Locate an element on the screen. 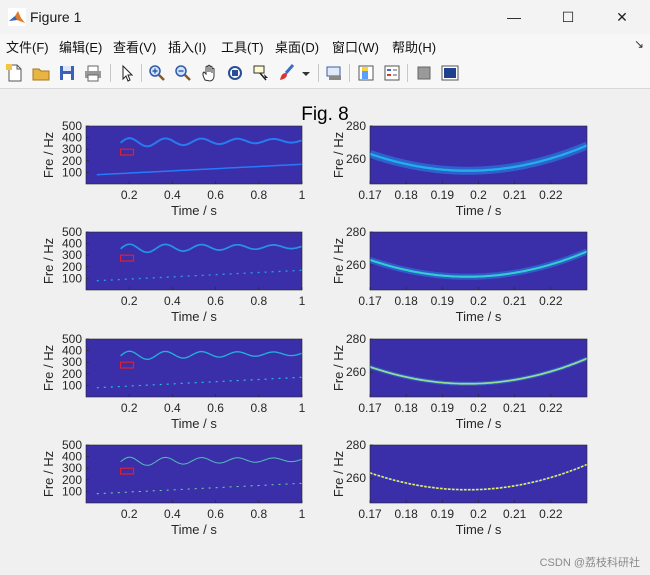 The height and width of the screenshot is (575, 650). menu-edit: 编辑(E) is located at coordinates (81, 47).